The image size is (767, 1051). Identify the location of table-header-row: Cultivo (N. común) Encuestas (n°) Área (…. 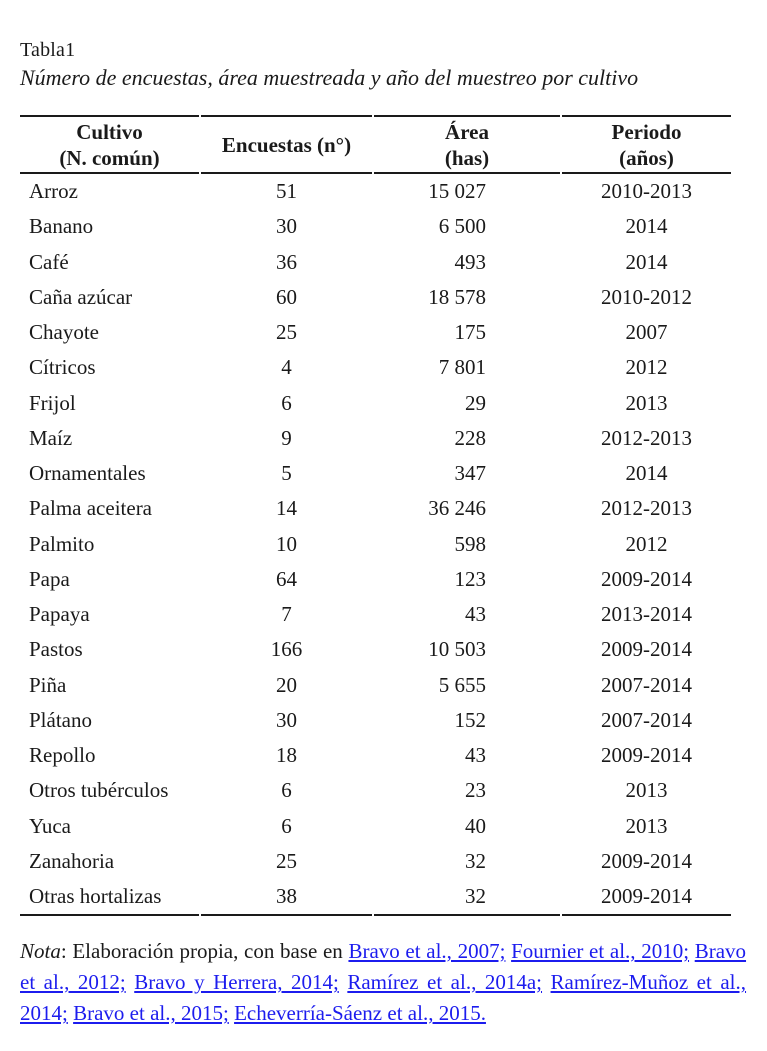
(375, 144).